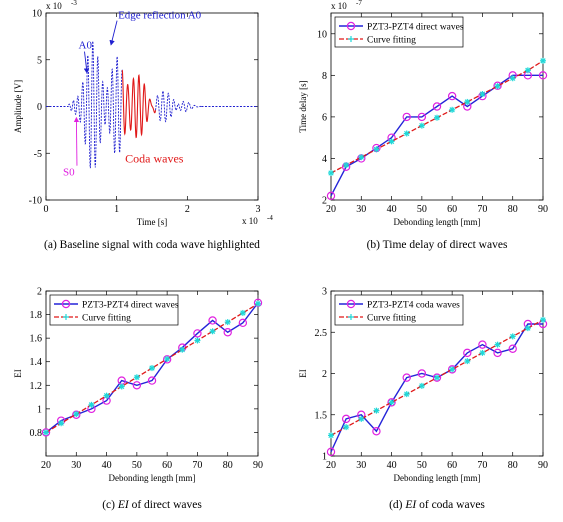 The height and width of the screenshot is (522, 563). Describe the element at coordinates (154, 159) in the screenshot. I see `annotation-label: Coda waves` at that location.